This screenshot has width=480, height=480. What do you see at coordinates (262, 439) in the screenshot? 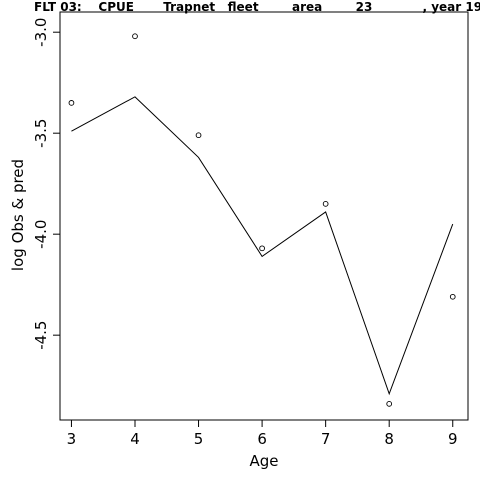
I see `x-tick-label: 6` at bounding box center [262, 439].